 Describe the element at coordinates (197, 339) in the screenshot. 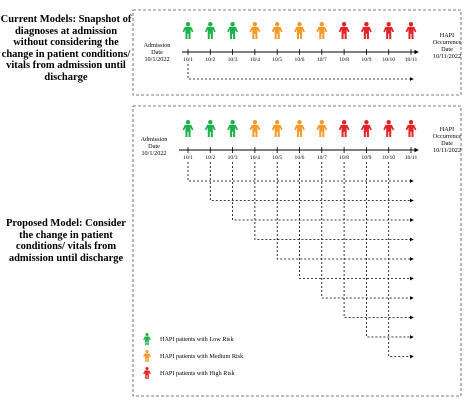

I see `legend-label: HAPI patients with Low Risk` at that location.